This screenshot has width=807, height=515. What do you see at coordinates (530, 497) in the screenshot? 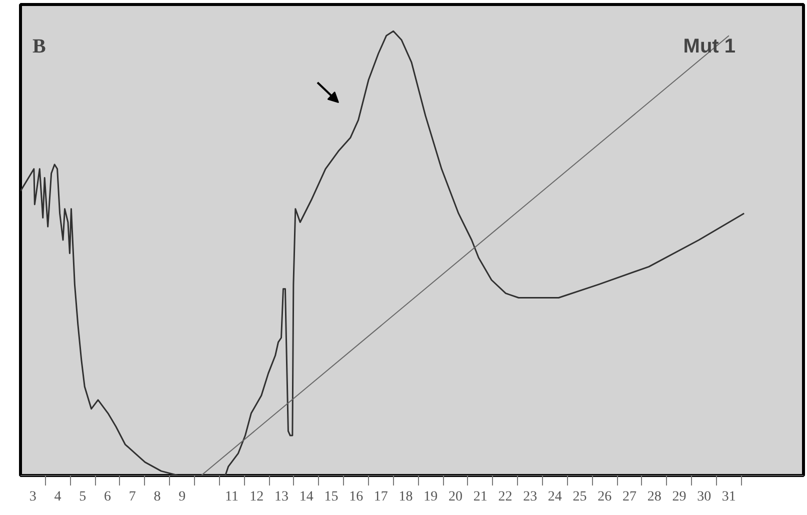
I see `x-tick-label: 23` at bounding box center [530, 497].